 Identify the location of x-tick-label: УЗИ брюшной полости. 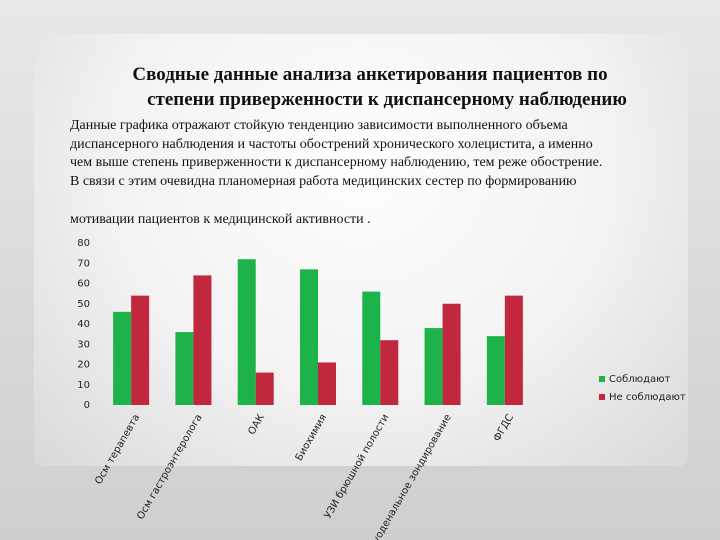
(357, 467).